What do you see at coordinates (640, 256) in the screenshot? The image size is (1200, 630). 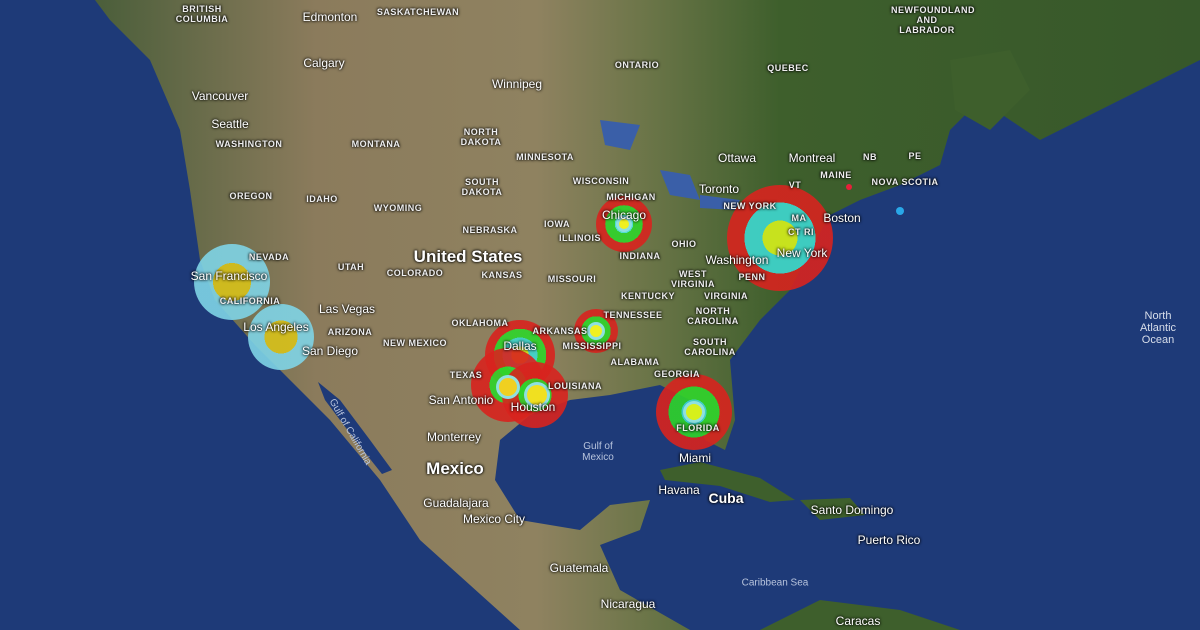 I see `label-region: INDIANA` at bounding box center [640, 256].